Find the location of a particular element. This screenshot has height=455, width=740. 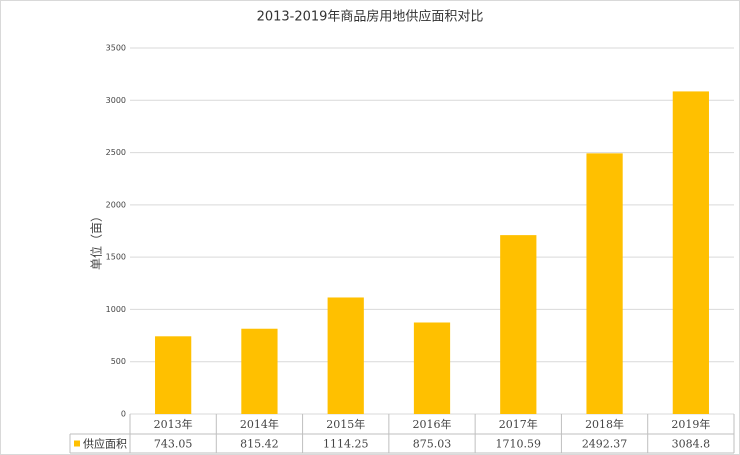

table-value: 815.42 is located at coordinates (259, 444).